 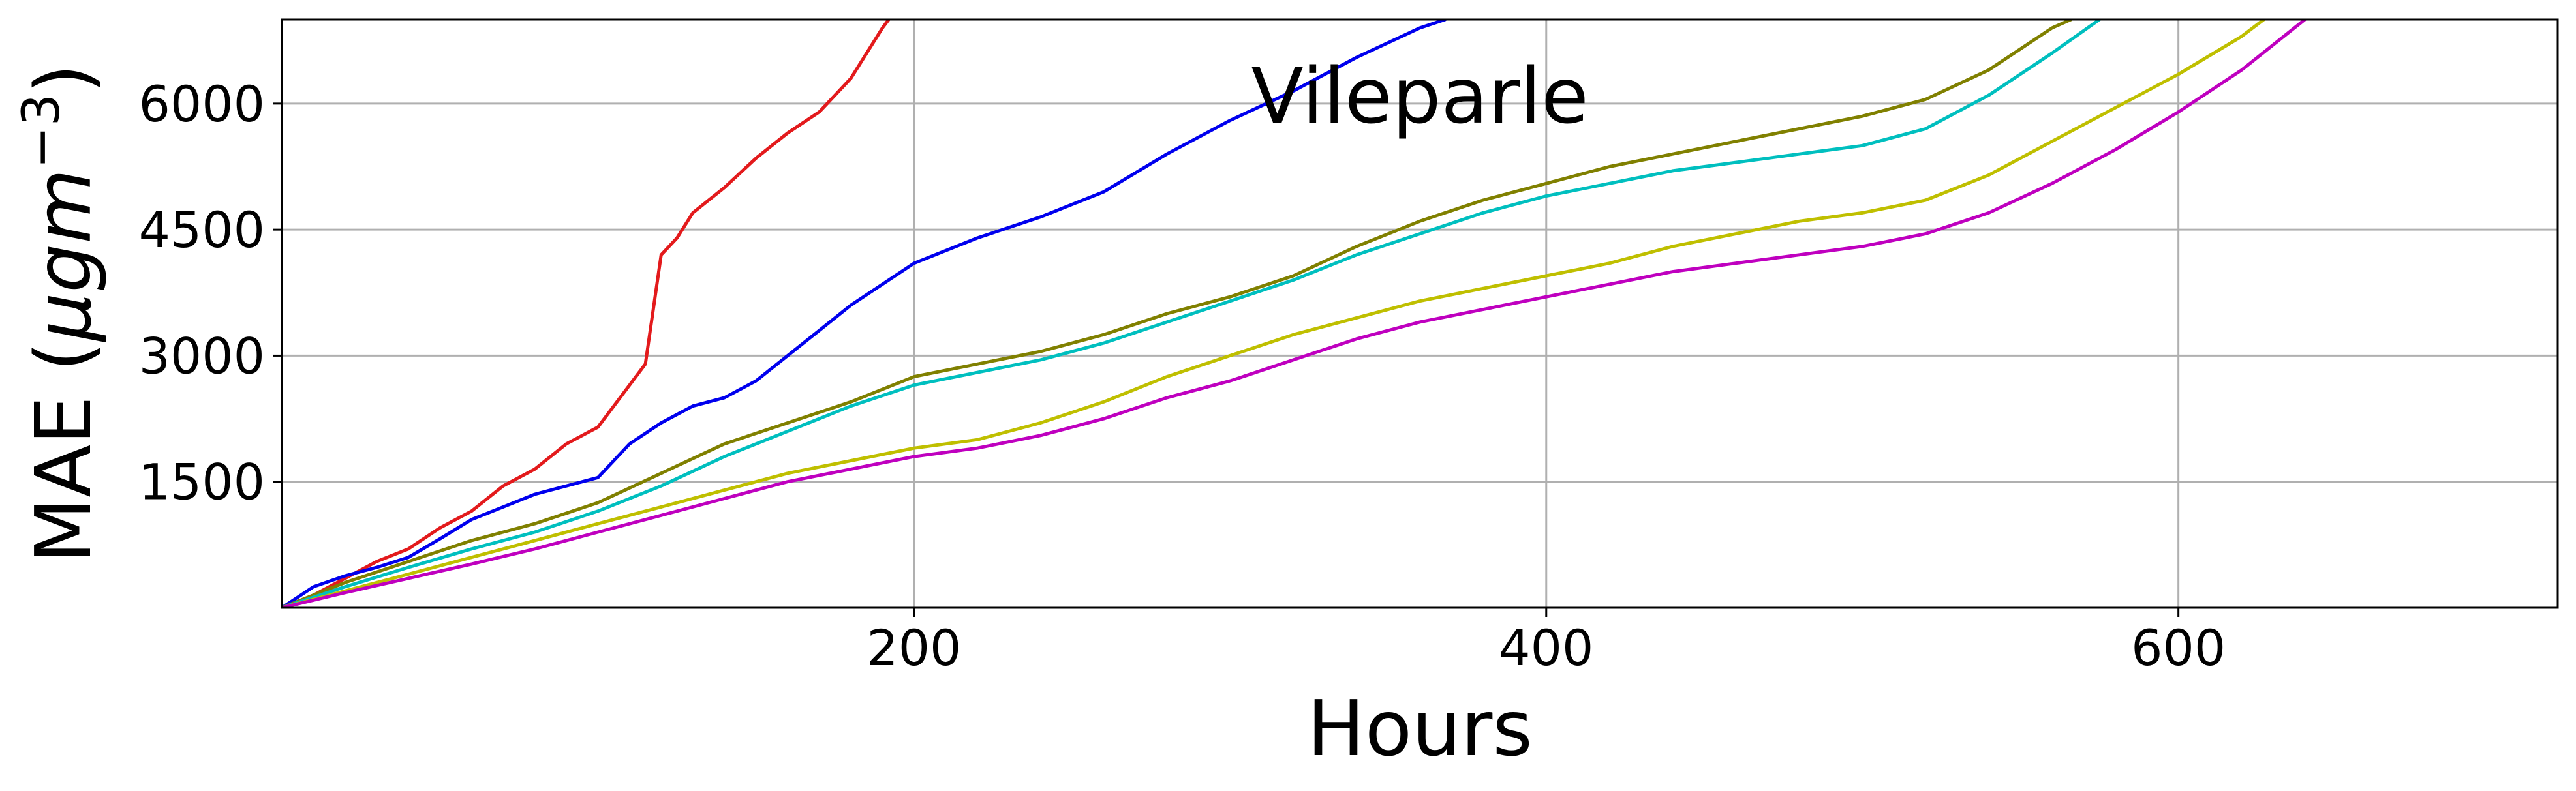 What do you see at coordinates (913, 648) in the screenshot?
I see `x-tick-label: 200` at bounding box center [913, 648].